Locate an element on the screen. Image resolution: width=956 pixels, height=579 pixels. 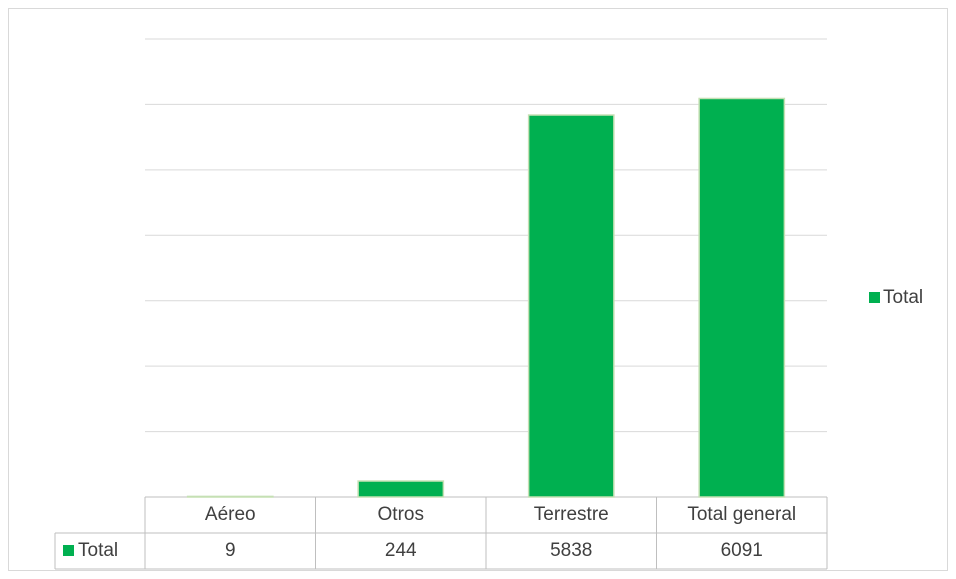
table-series-label: Total is located at coordinates (98, 550).